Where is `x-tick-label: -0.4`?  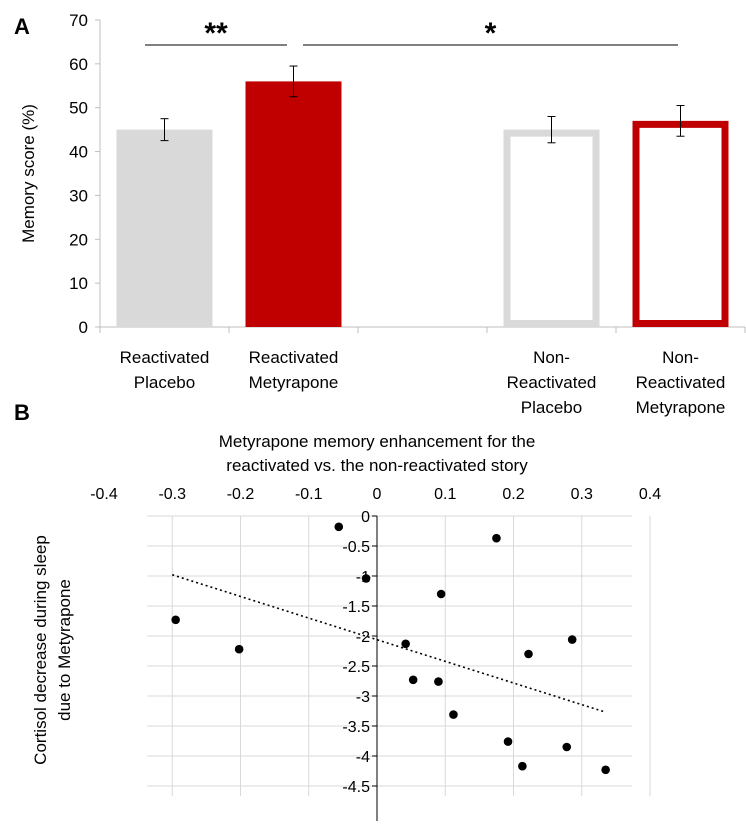 x-tick-label: -0.4 is located at coordinates (104, 494).